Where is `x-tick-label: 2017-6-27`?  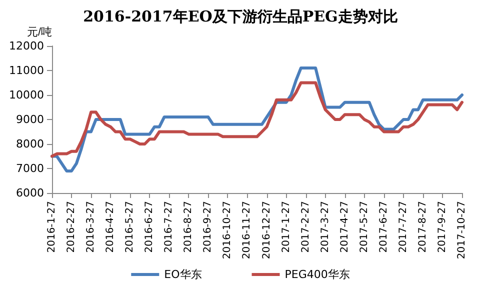 x-tick-label: 2017-6-27 is located at coordinates (384, 227).